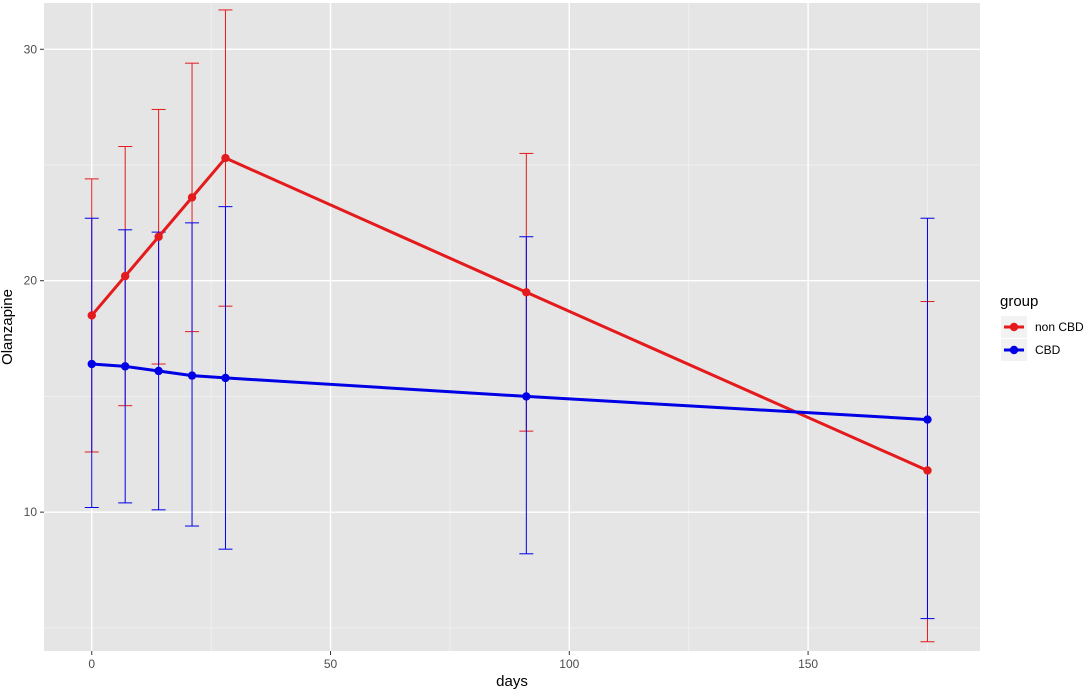 The width and height of the screenshot is (1084, 691). Describe the element at coordinates (31, 512) in the screenshot. I see `y-tick-label: 10` at that location.